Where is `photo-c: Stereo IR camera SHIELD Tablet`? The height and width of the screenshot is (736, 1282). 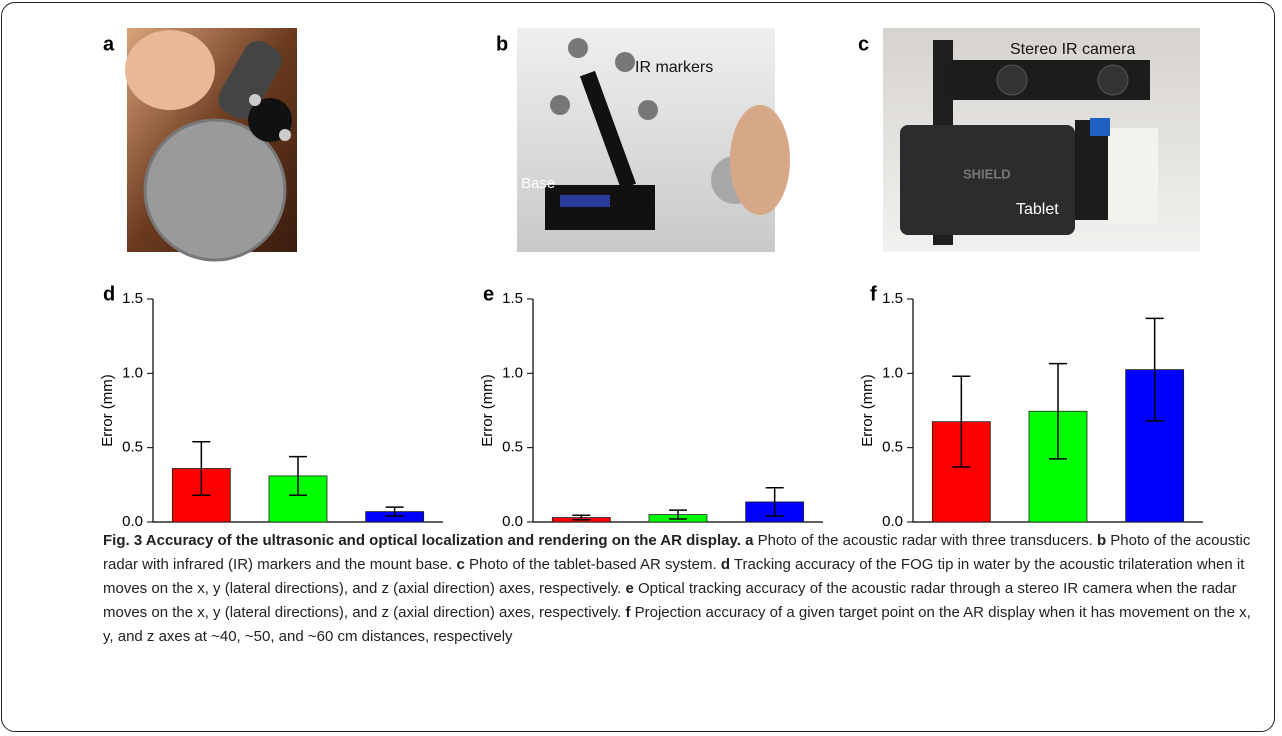
photo-c: Stereo IR camera SHIELD Tablet is located at coordinates (1041, 140).